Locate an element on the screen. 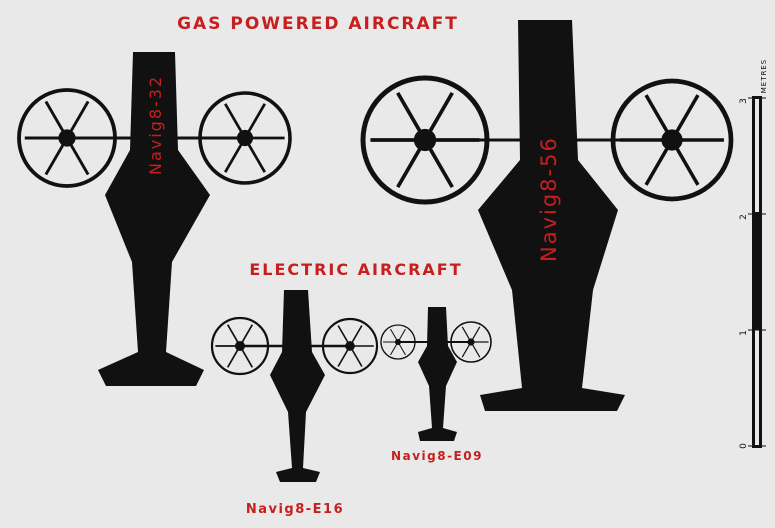 The image size is (775, 528). aircraft-navig8-e09 is located at coordinates (436, 374).